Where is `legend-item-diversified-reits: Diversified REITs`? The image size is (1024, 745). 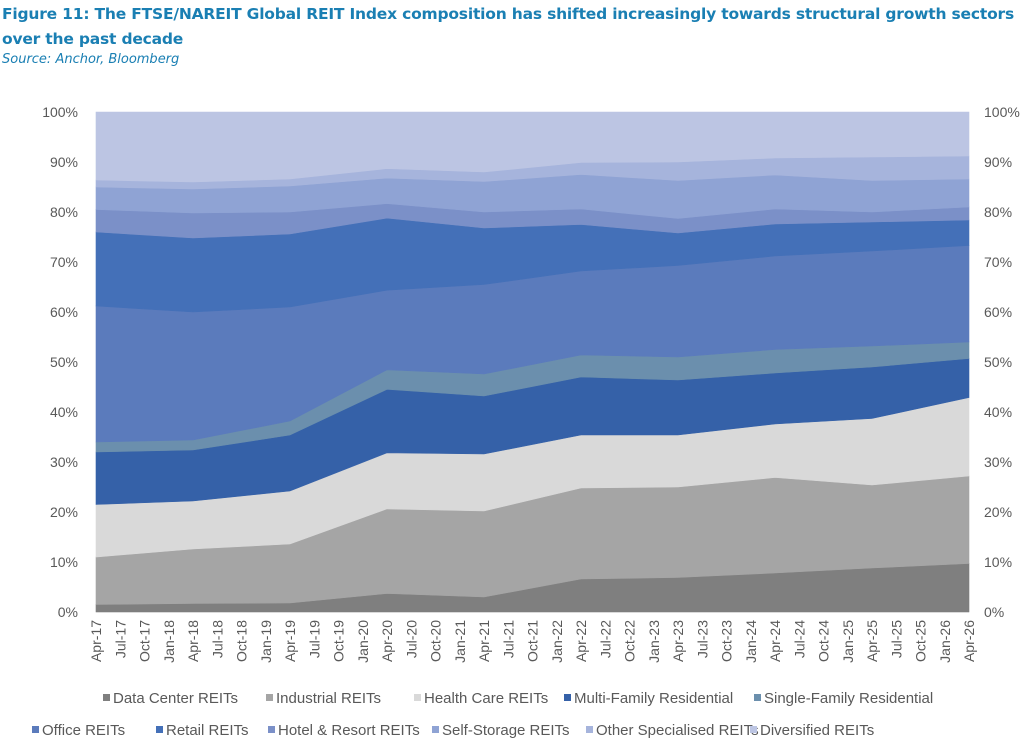
legend-item-diversified-reits: Diversified REITs is located at coordinates (812, 730).